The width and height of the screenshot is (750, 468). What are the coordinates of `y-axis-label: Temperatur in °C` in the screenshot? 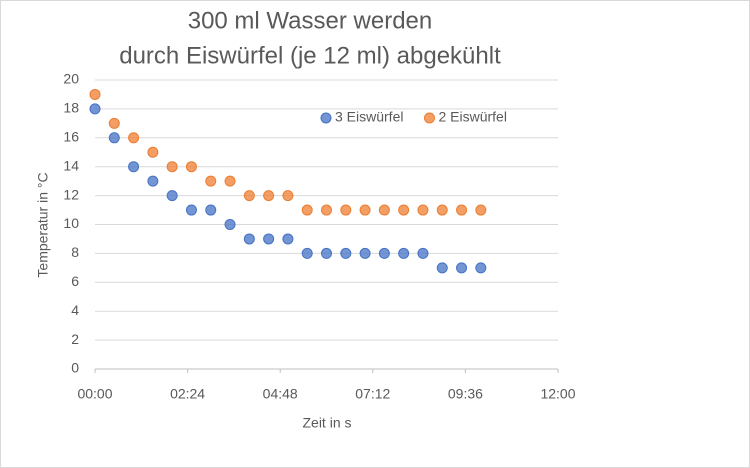 It's located at (43, 224).